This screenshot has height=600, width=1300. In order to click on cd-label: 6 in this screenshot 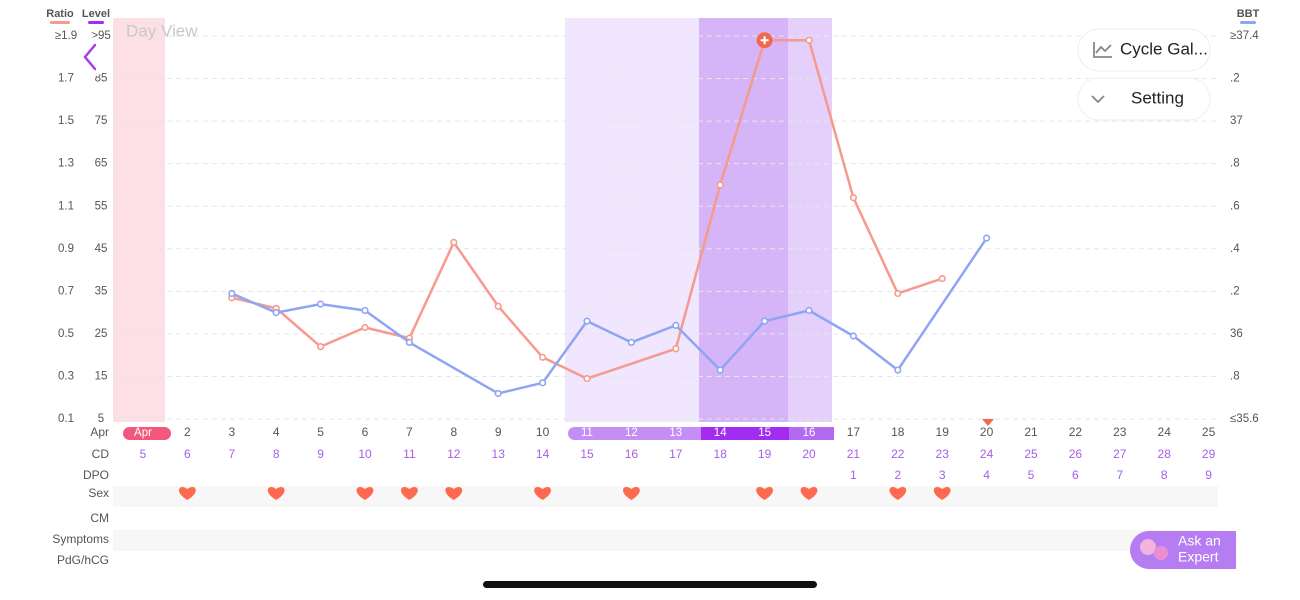, I will do `click(187, 454)`.